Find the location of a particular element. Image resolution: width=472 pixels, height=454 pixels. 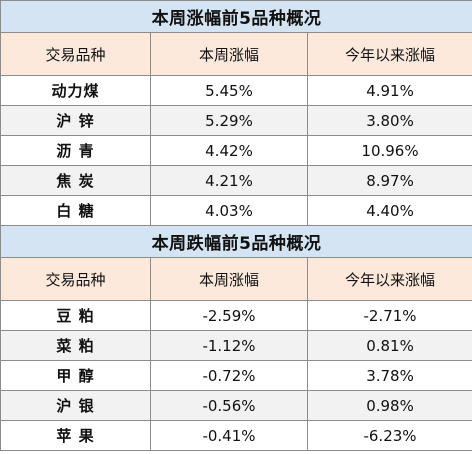

table-row: 沥 青 4.42% 10.96% is located at coordinates (236, 150).